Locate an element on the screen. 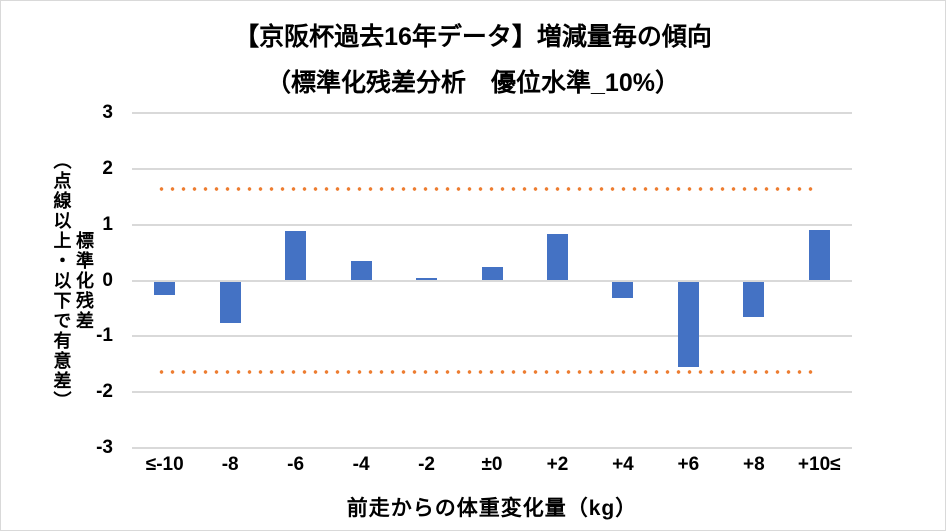 The width and height of the screenshot is (946, 531). bar-≤-10 is located at coordinates (165, 288).